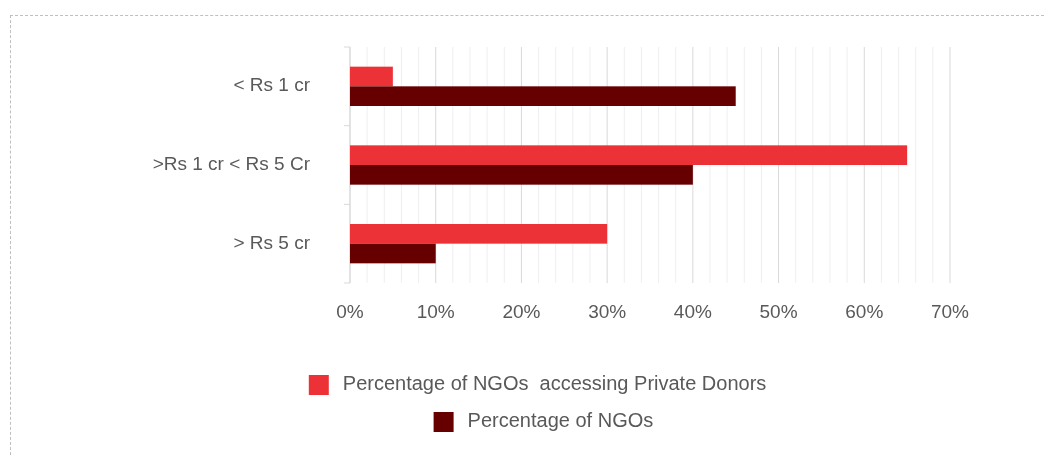 This screenshot has height=463, width=1060. What do you see at coordinates (607, 311) in the screenshot?
I see `x-tick-label: 30%` at bounding box center [607, 311].